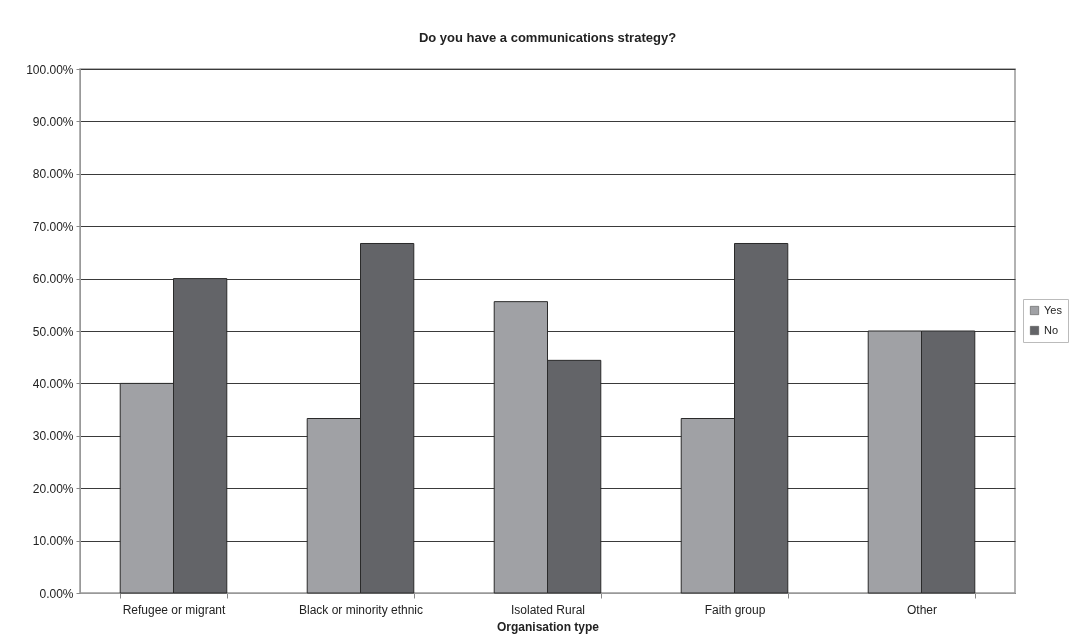 The image size is (1075, 644). Describe the element at coordinates (53, 541) in the screenshot. I see `y-tick-label: 10.00%` at that location.